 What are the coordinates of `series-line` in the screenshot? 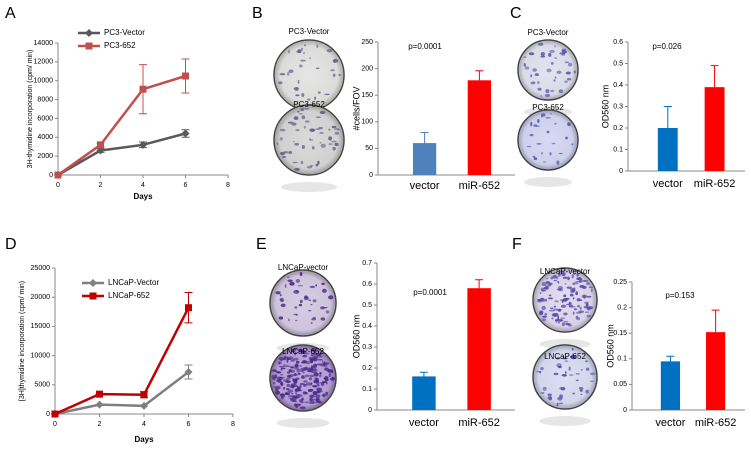 It's located at (121, 125).